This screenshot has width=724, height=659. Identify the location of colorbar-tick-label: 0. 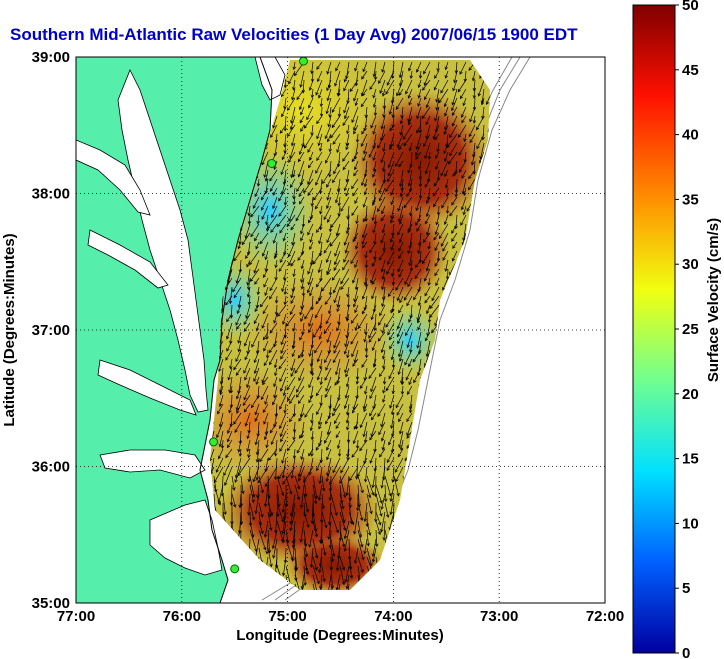
(686, 652).